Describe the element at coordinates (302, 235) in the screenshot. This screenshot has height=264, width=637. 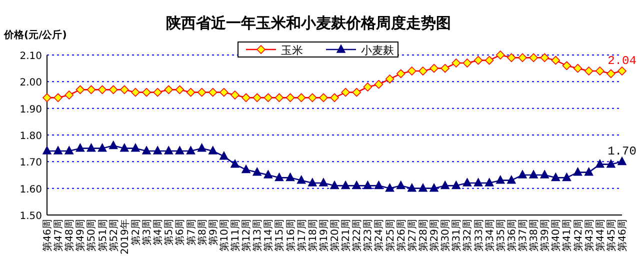
I see `x-tick-label: 第17周` at that location.